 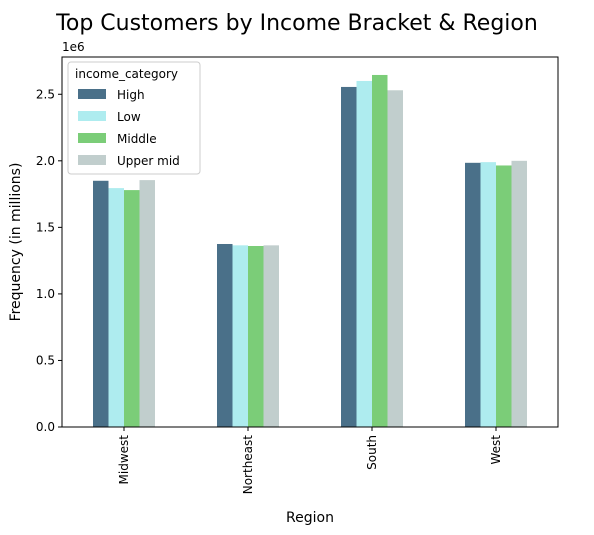 What do you see at coordinates (16, 242) in the screenshot?
I see `y-axis-label: Frequency (in millions)` at bounding box center [16, 242].